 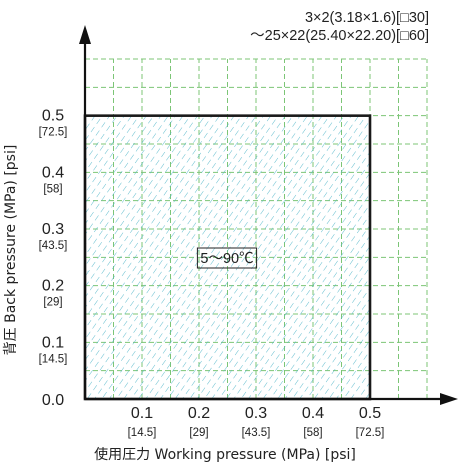 What do you see at coordinates (256, 433) in the screenshot?
I see `x-tick-sublabel: [43.5]` at bounding box center [256, 433].